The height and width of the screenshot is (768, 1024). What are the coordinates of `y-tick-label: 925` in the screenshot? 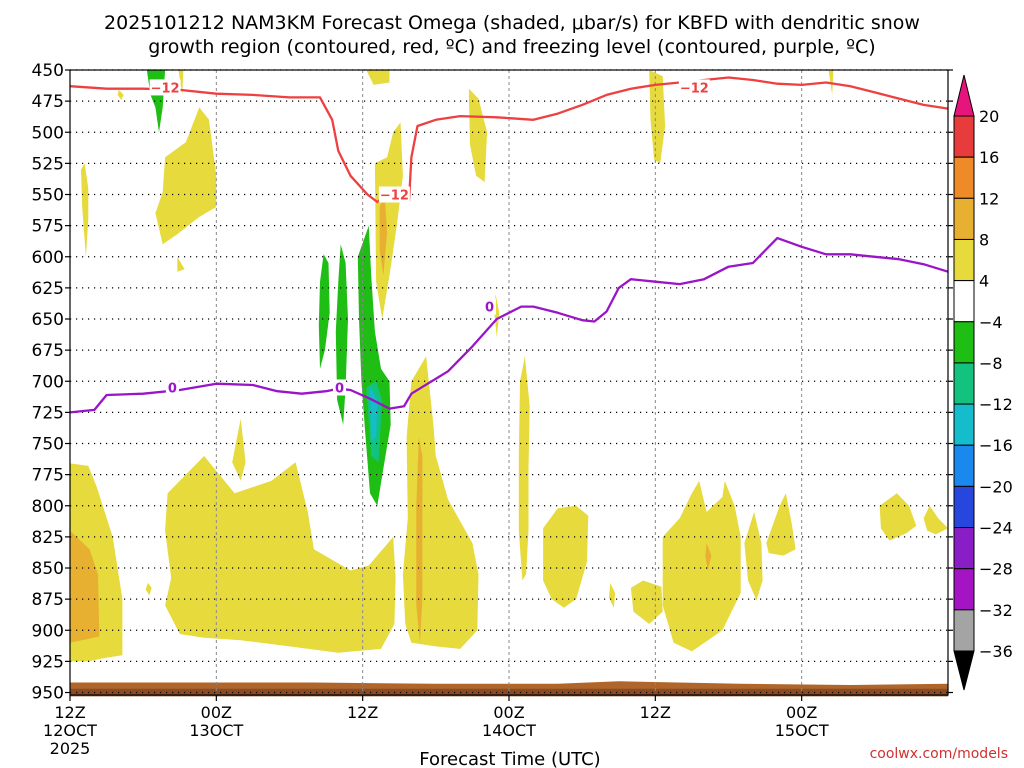 It's located at (48, 662).